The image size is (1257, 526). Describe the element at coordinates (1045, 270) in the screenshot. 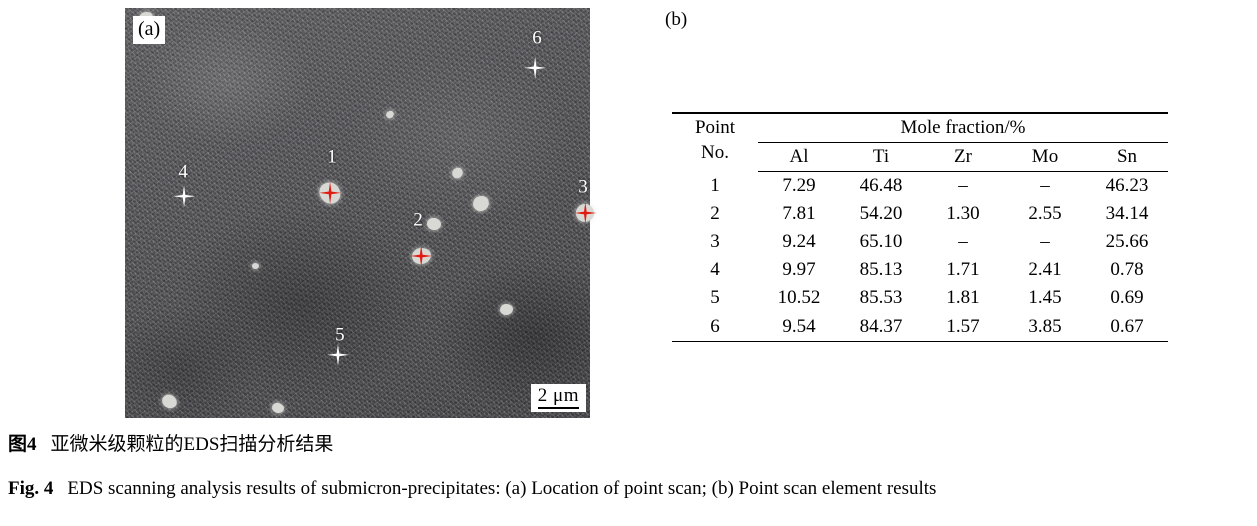

I see `cell-mo: 2.41` at that location.